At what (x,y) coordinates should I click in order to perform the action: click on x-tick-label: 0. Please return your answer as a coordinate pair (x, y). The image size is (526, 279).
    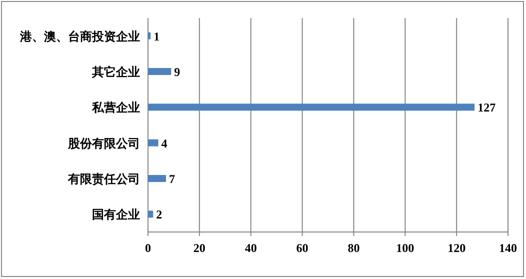
    Looking at the image, I should click on (148, 248).